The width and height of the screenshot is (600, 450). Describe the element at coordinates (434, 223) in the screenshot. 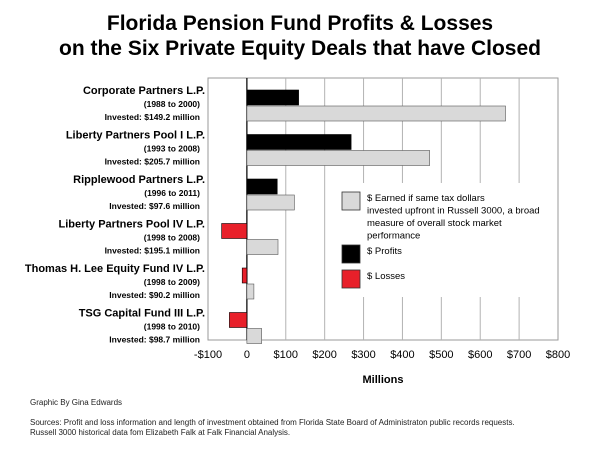

I see `legend-label-russell: measure of overall stock market` at that location.